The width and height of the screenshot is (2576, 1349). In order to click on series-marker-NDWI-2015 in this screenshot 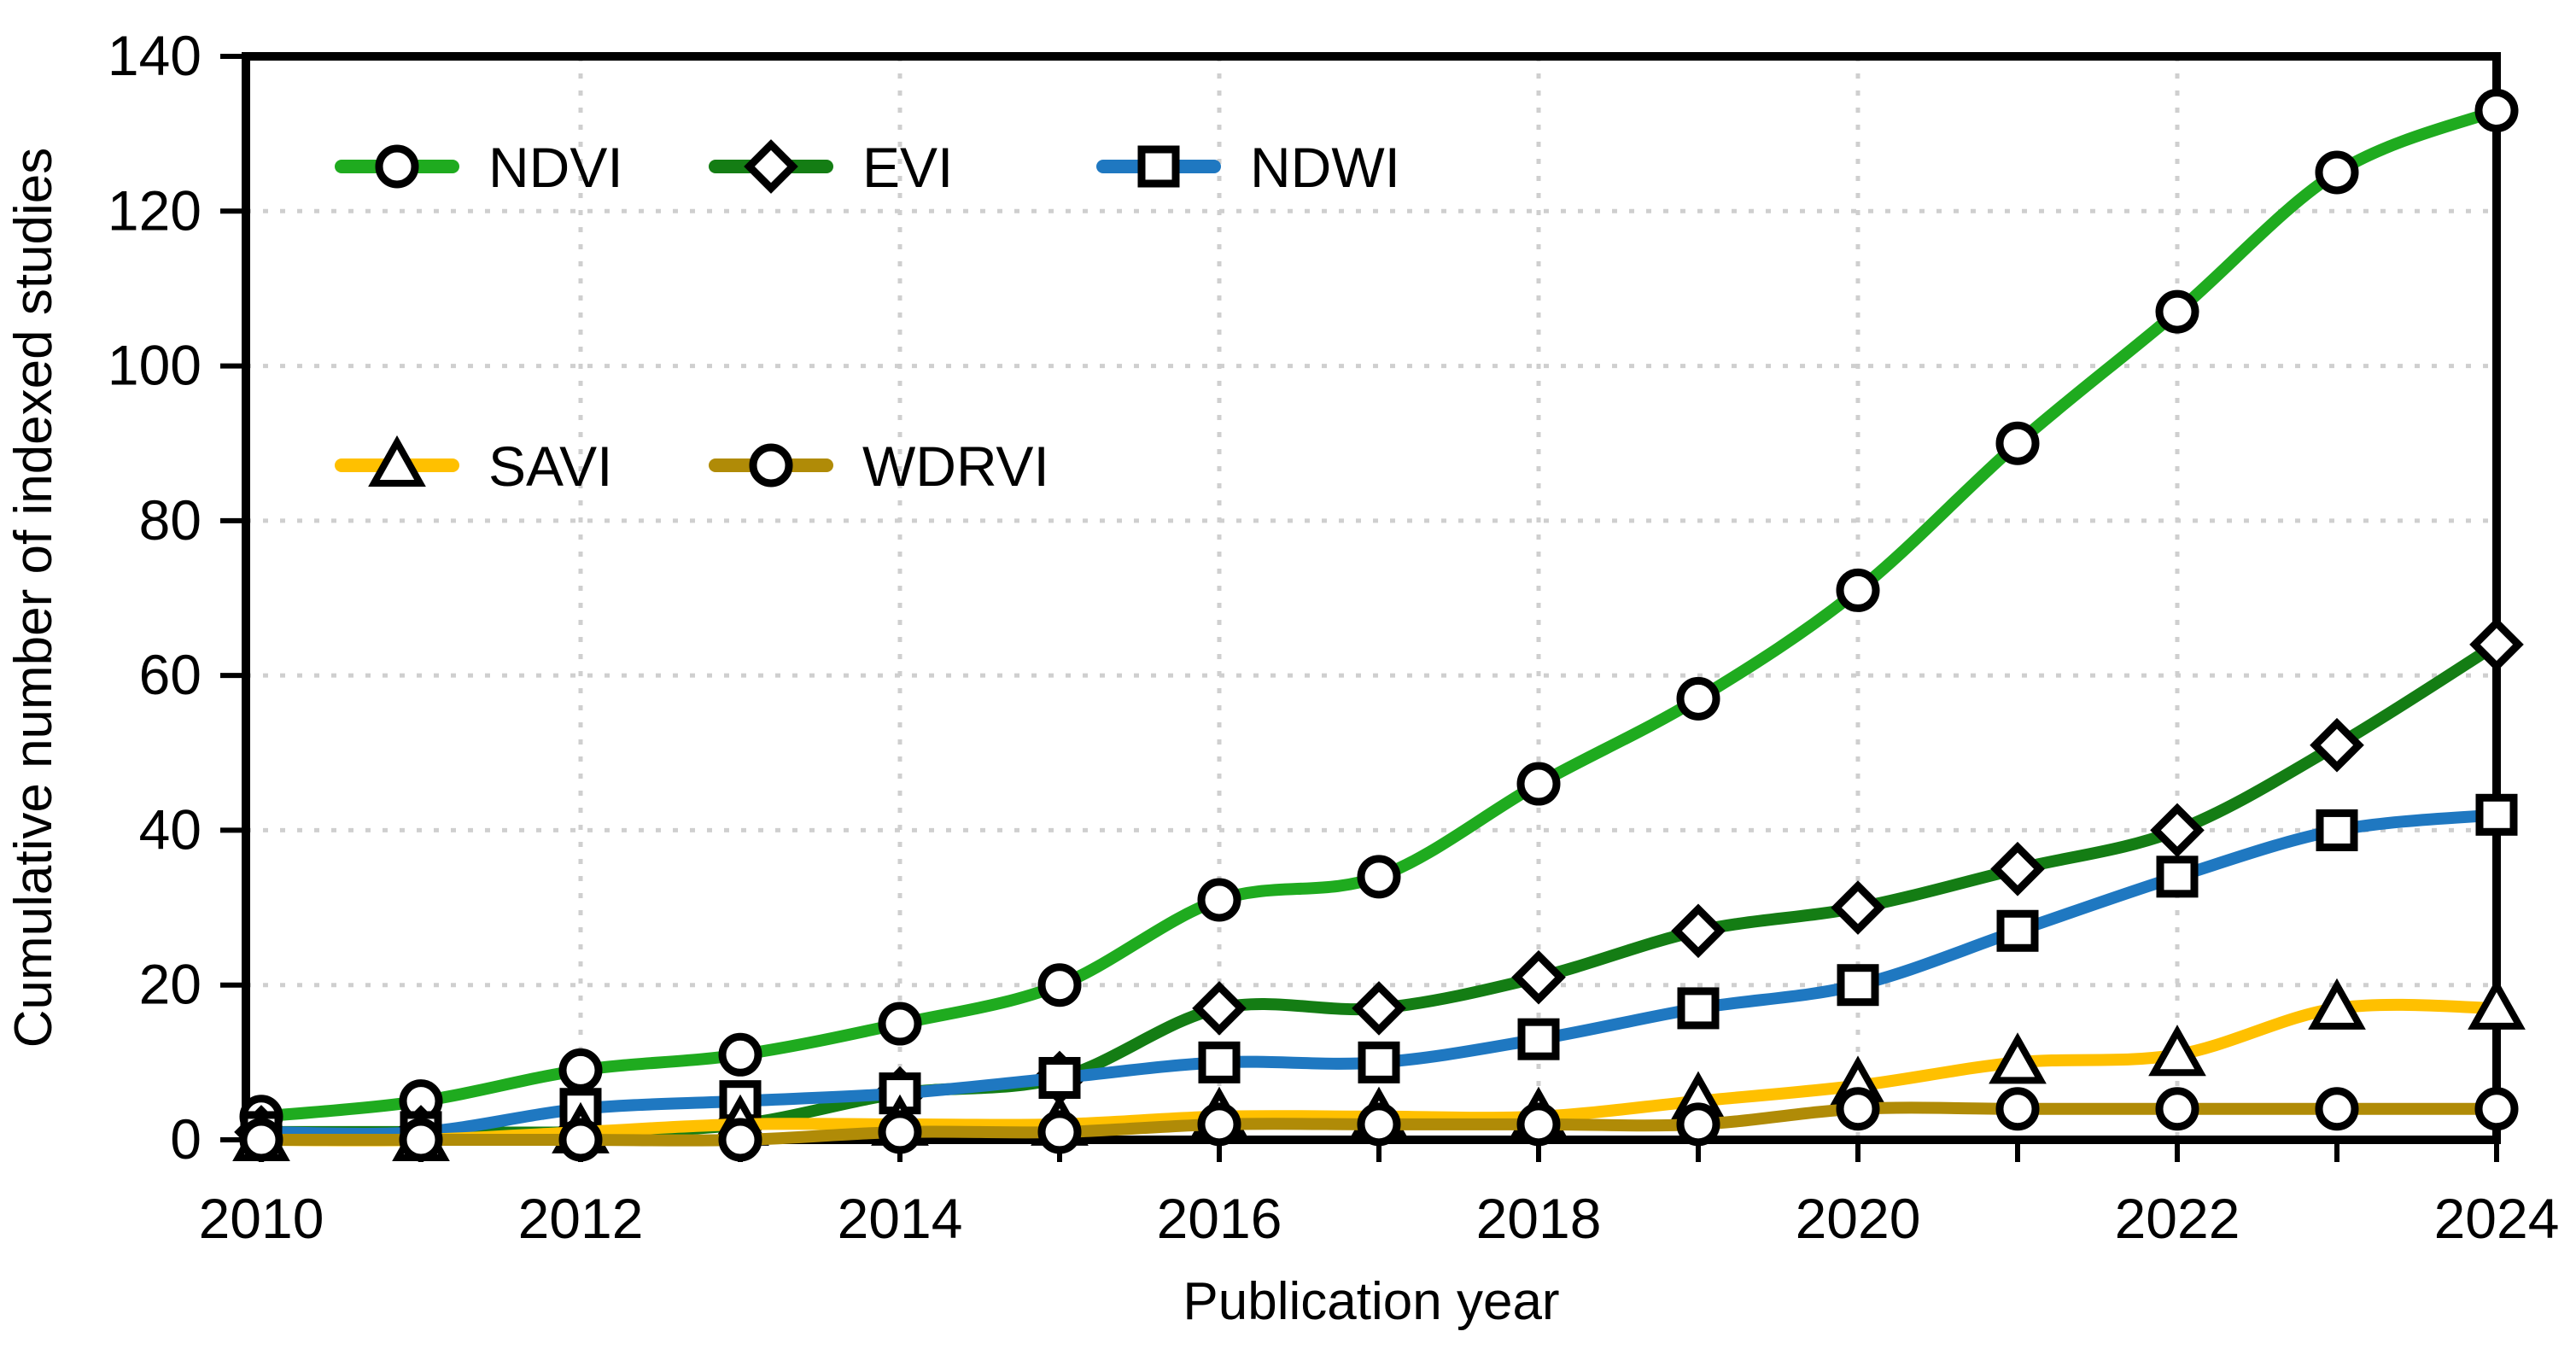, I will do `click(1059, 1077)`.